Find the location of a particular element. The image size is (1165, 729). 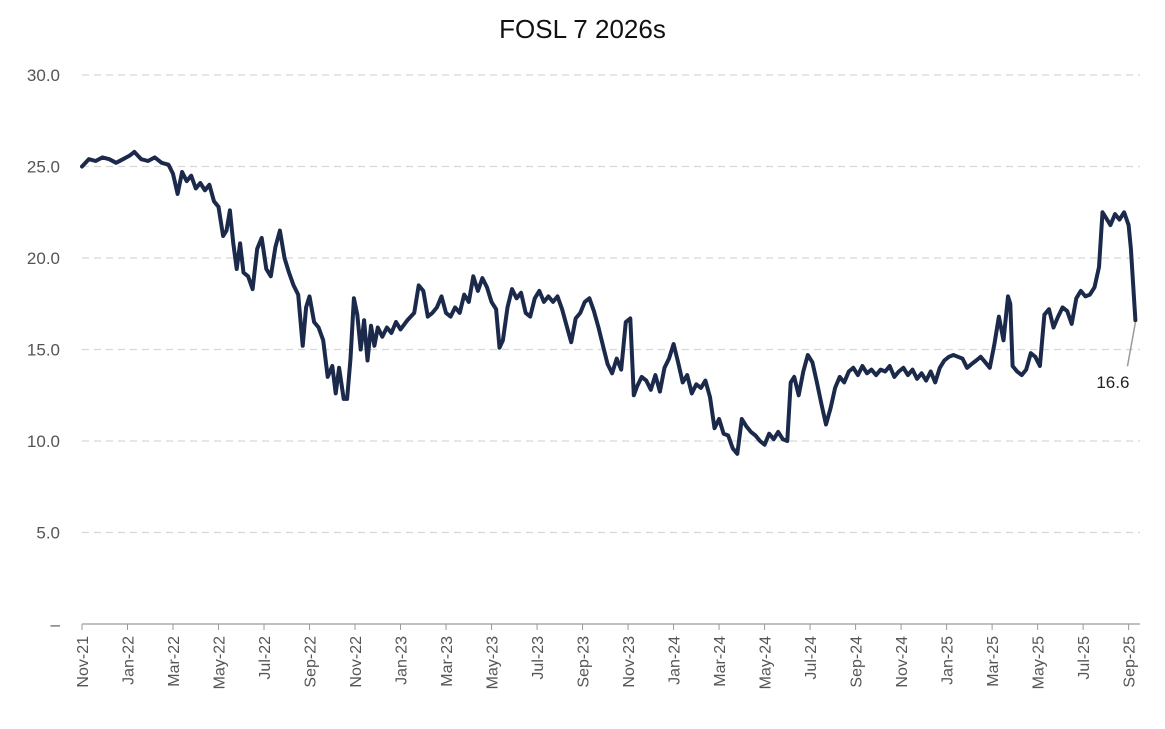

x-tick-label: Jan-22 is located at coordinates (129, 660).